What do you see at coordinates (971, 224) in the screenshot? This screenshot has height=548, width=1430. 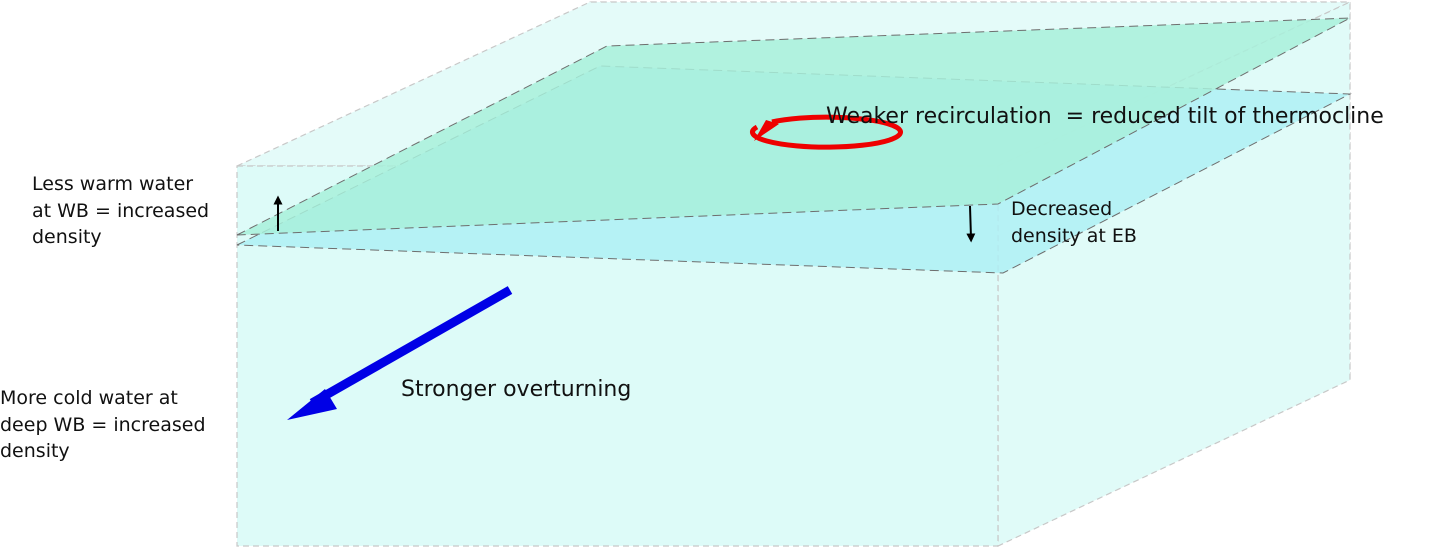 I see `down-arrow-icon` at bounding box center [971, 224].